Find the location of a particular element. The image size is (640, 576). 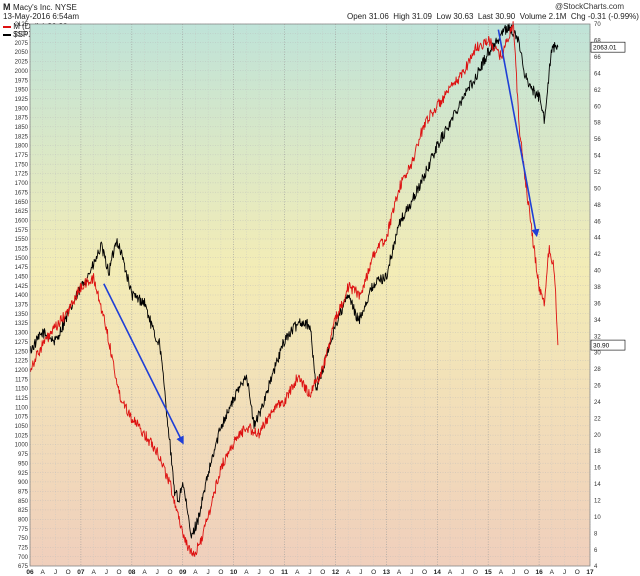

low-label: Low is located at coordinates (444, 16).